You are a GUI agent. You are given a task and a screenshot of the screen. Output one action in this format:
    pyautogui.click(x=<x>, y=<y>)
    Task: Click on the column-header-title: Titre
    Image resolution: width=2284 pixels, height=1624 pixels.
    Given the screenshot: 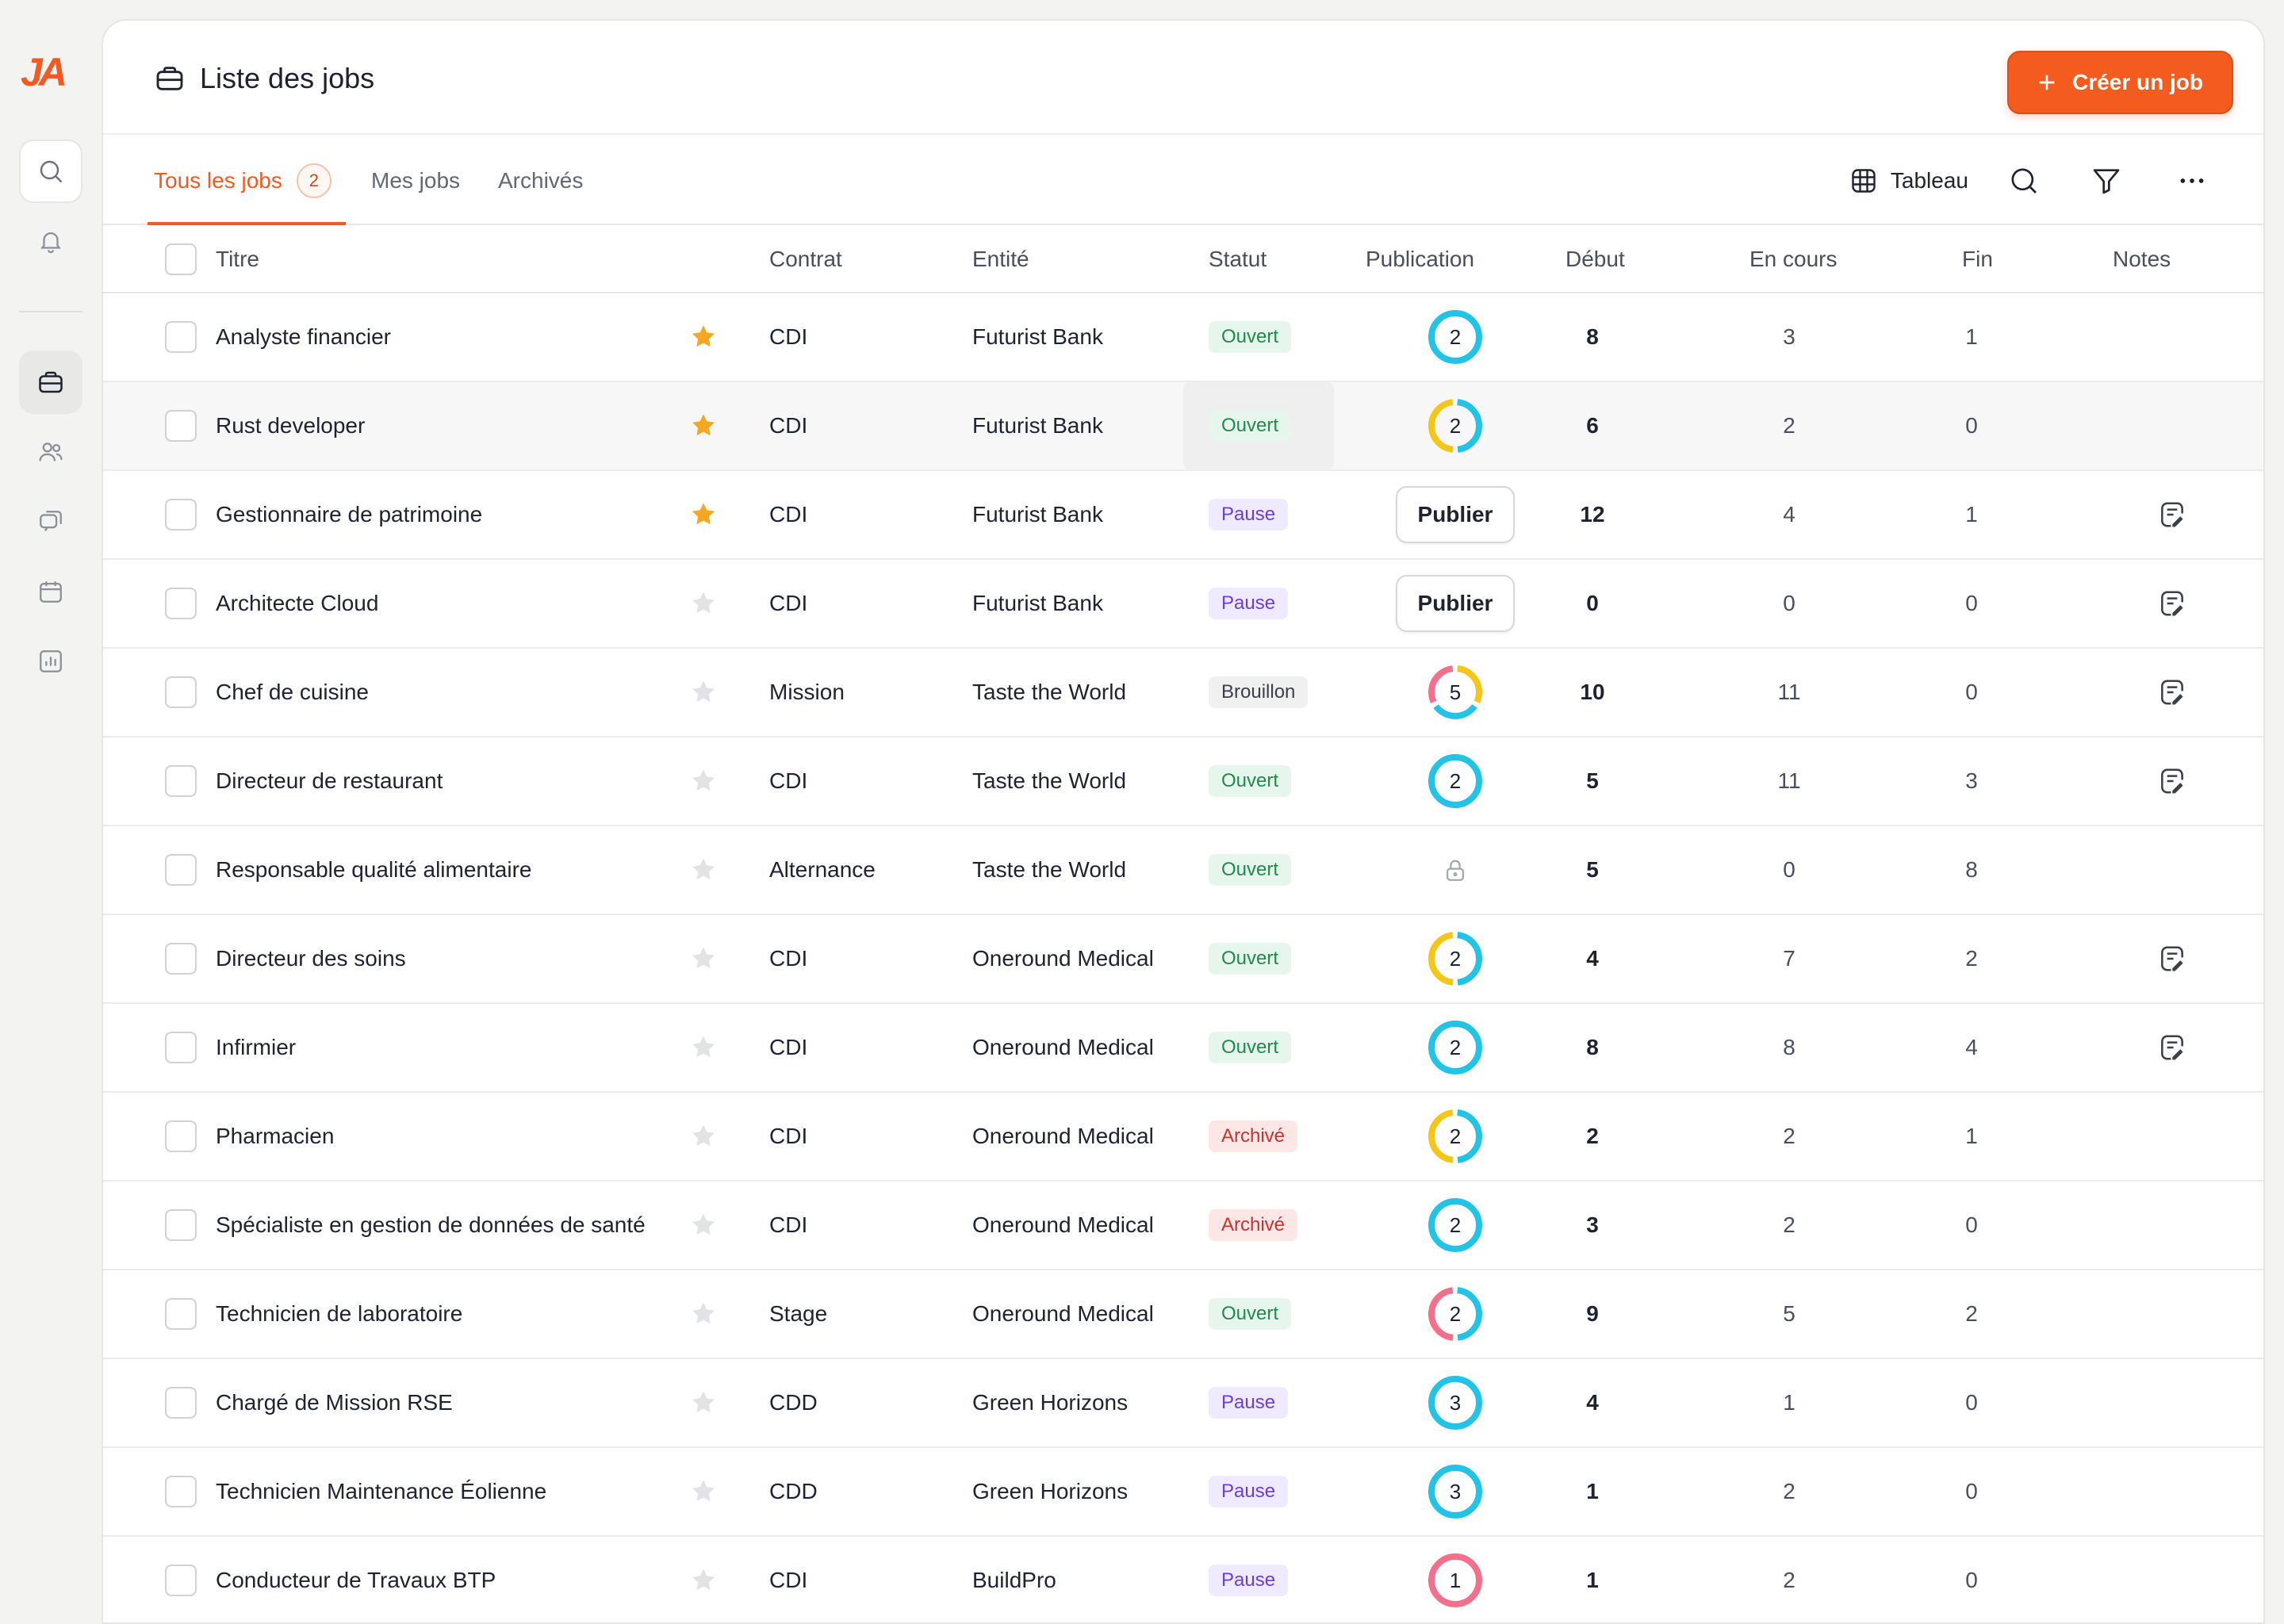 What is the action you would take?
    pyautogui.click(x=237, y=259)
    